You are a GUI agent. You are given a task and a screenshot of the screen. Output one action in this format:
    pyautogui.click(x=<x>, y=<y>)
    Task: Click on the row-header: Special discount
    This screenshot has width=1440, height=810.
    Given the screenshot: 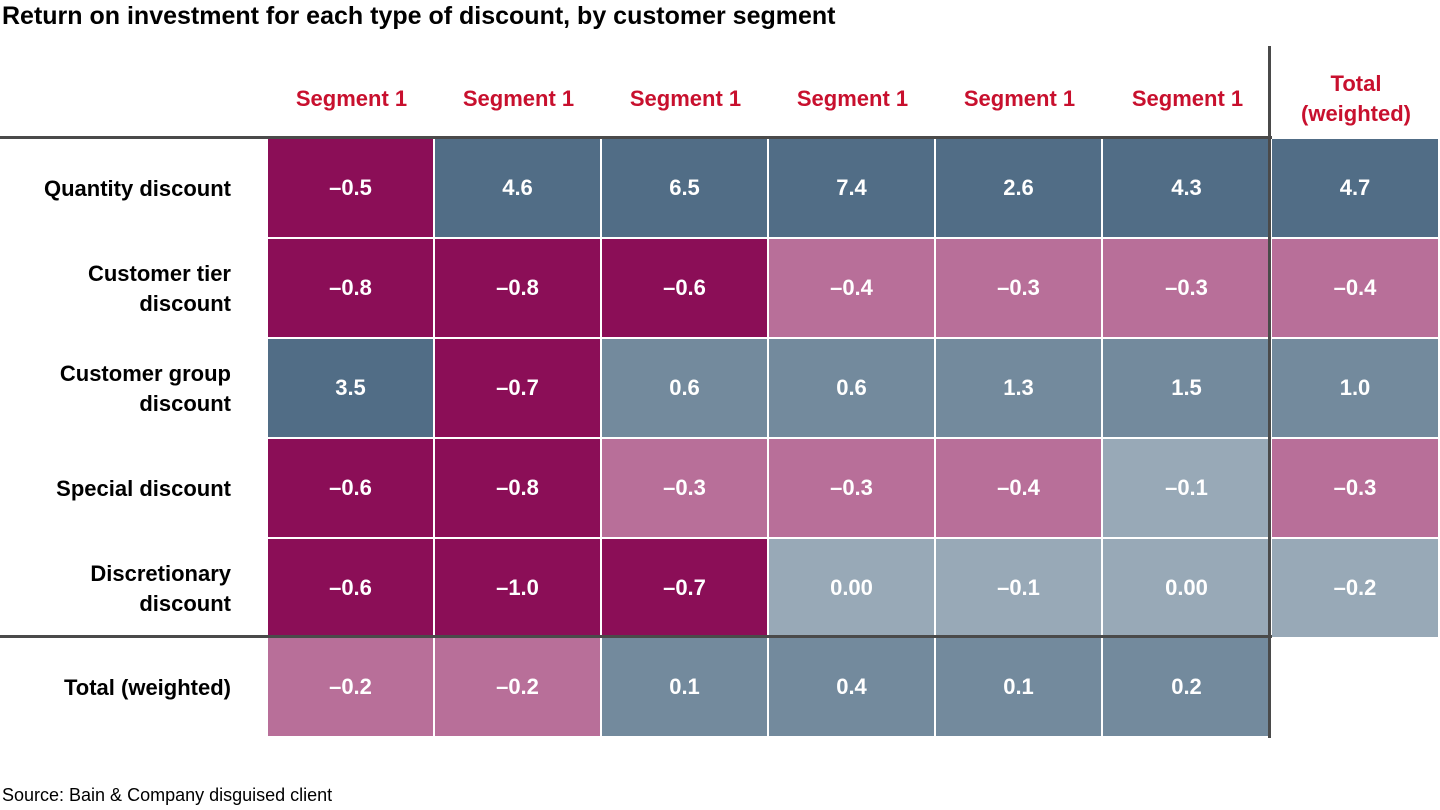 What is the action you would take?
    pyautogui.click(x=143, y=488)
    